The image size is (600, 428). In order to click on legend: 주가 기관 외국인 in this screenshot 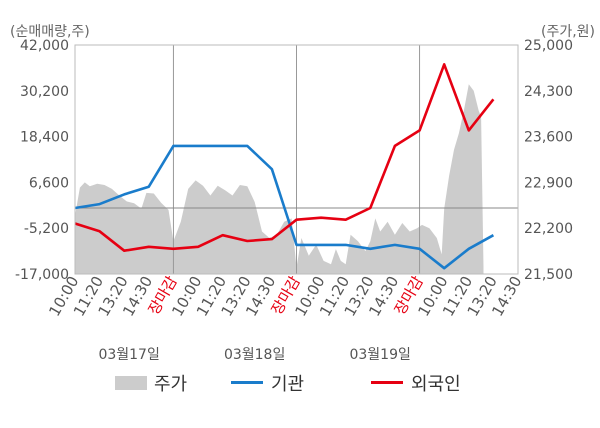, I will do `click(288, 384)`.